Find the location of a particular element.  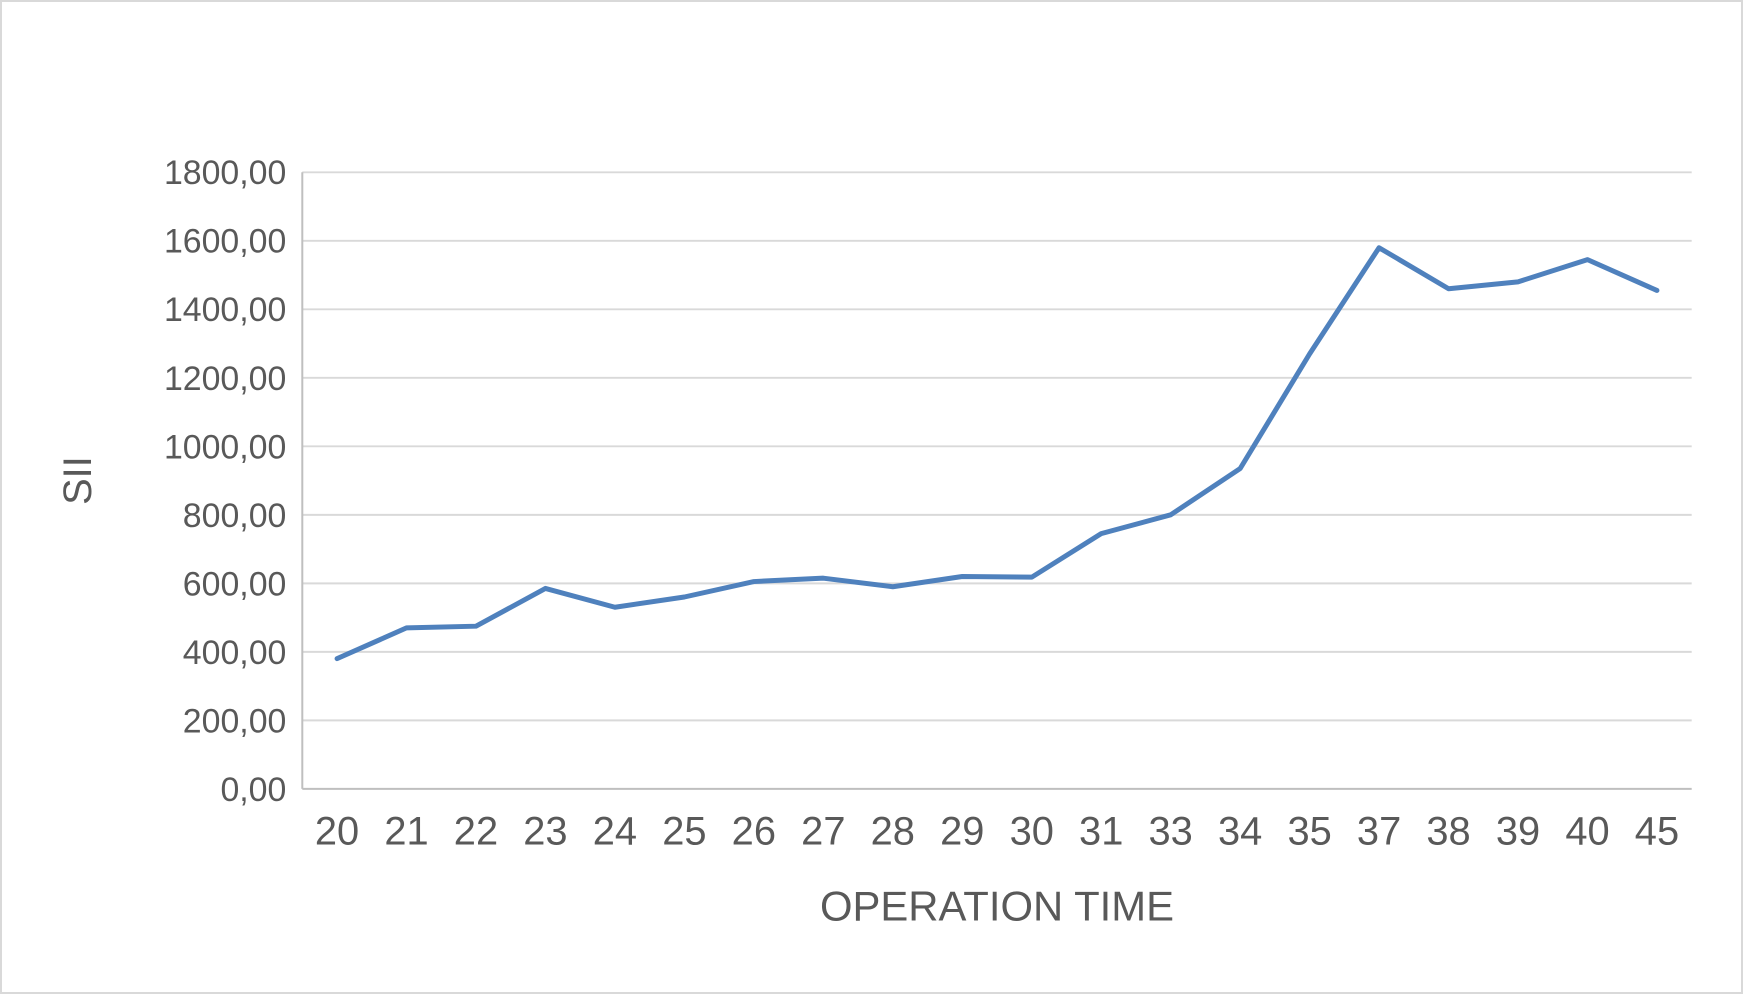

x-tick-label: 45 is located at coordinates (1657, 832).